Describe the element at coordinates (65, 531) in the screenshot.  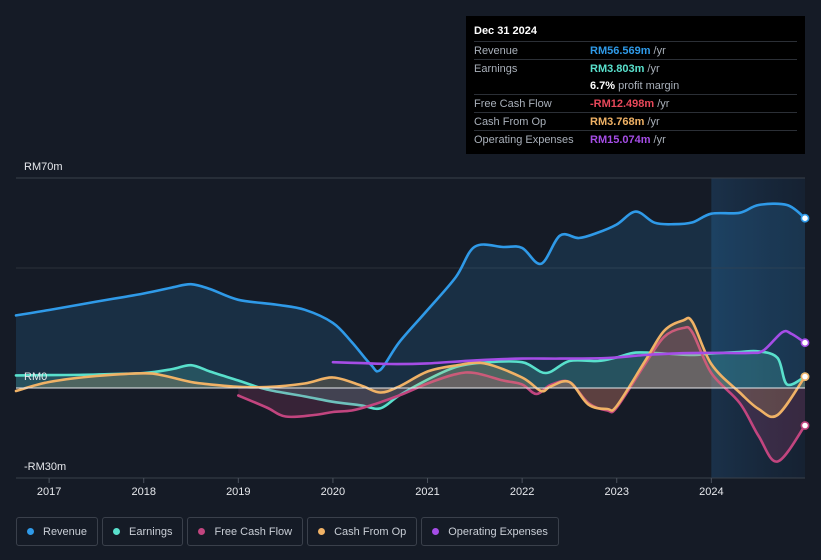
I see `legend-label: Revenue` at that location.